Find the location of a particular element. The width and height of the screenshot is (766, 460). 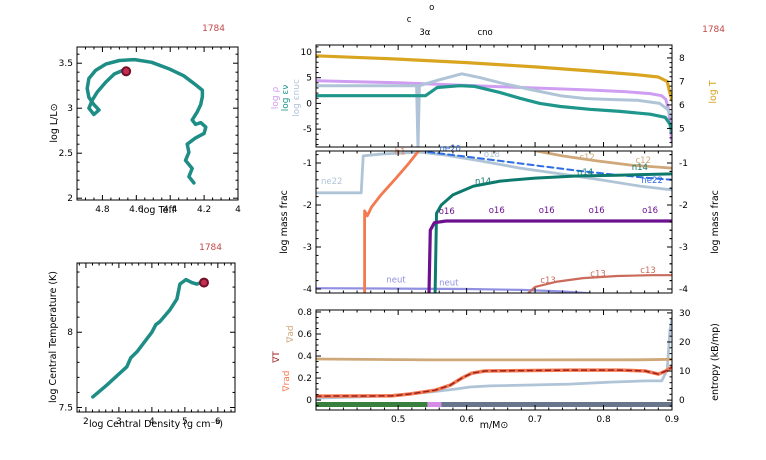

x-tick-label: 4.2 is located at coordinates (204, 210).